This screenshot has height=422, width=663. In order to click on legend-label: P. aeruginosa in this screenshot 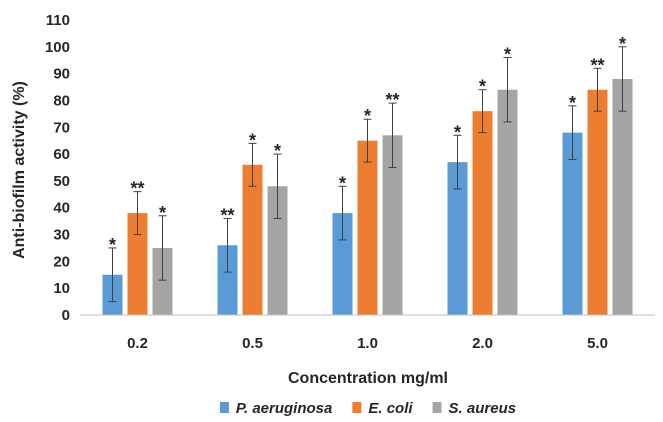, I will do `click(284, 408)`.